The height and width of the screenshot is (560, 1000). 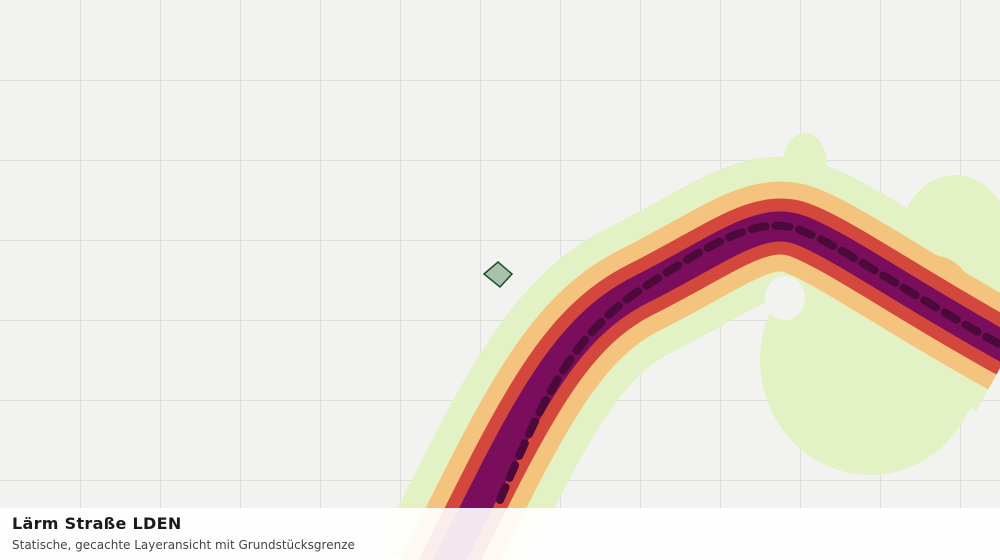 I want to click on parcel-boundary, so click(x=498, y=275).